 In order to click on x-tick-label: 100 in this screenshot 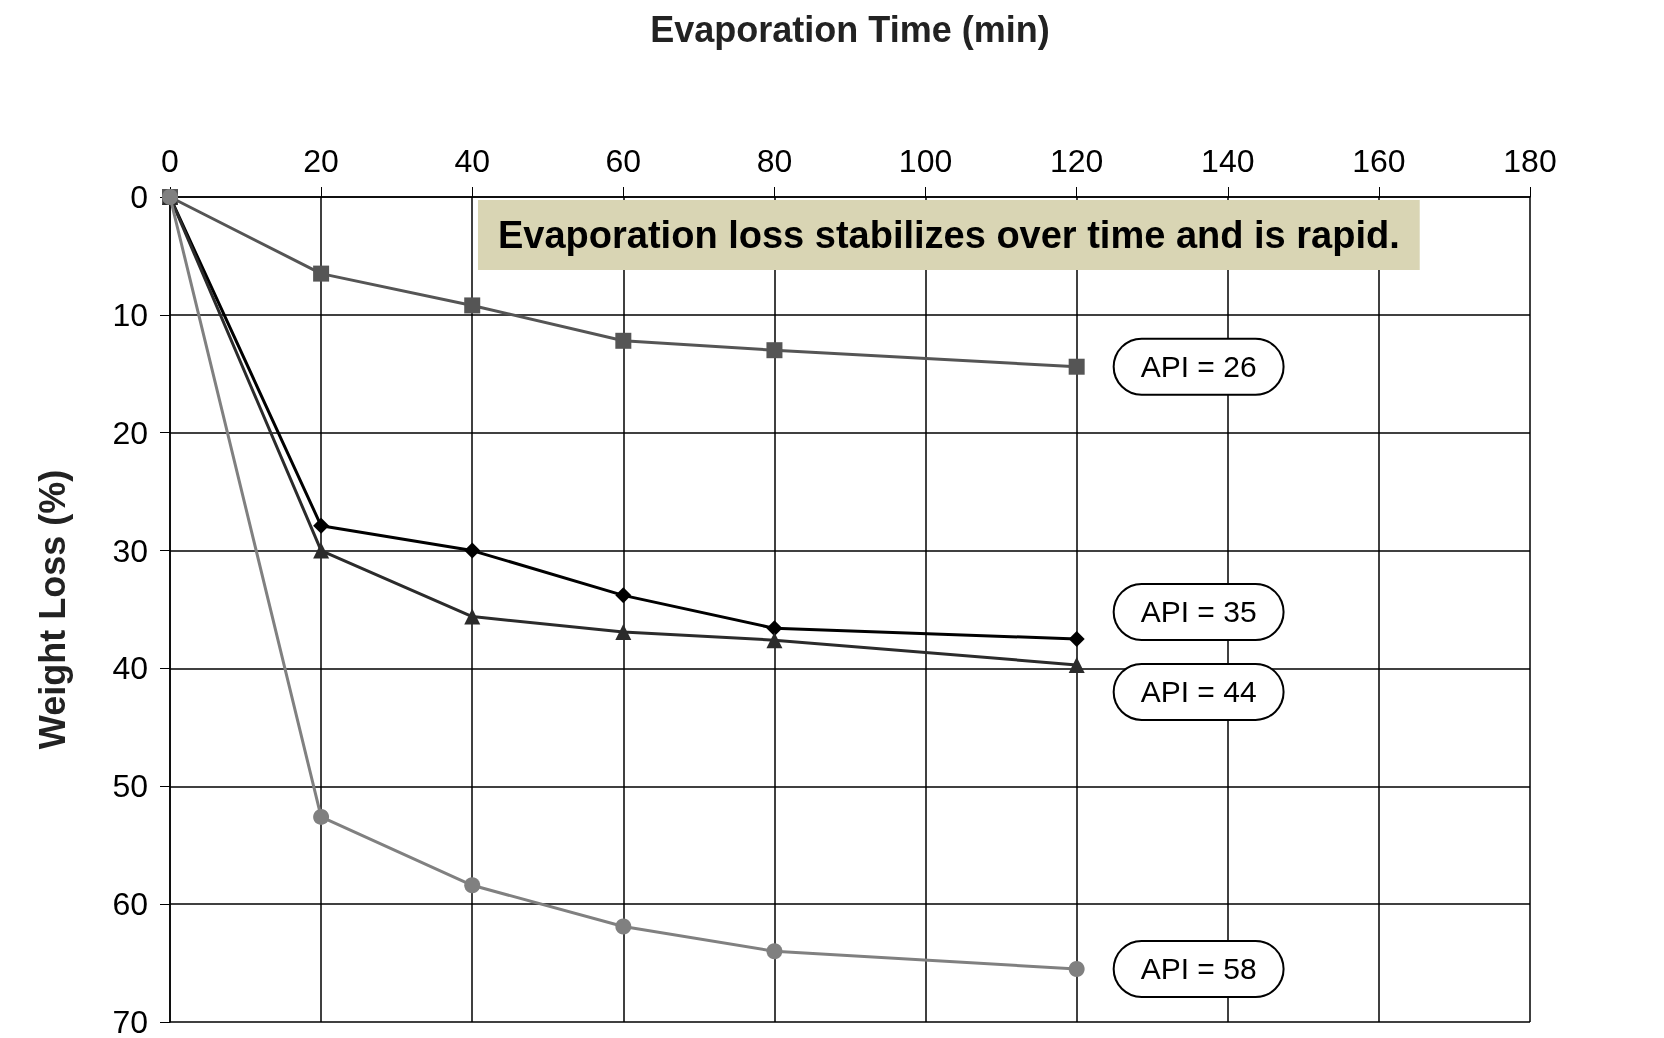, I will do `click(925, 161)`.